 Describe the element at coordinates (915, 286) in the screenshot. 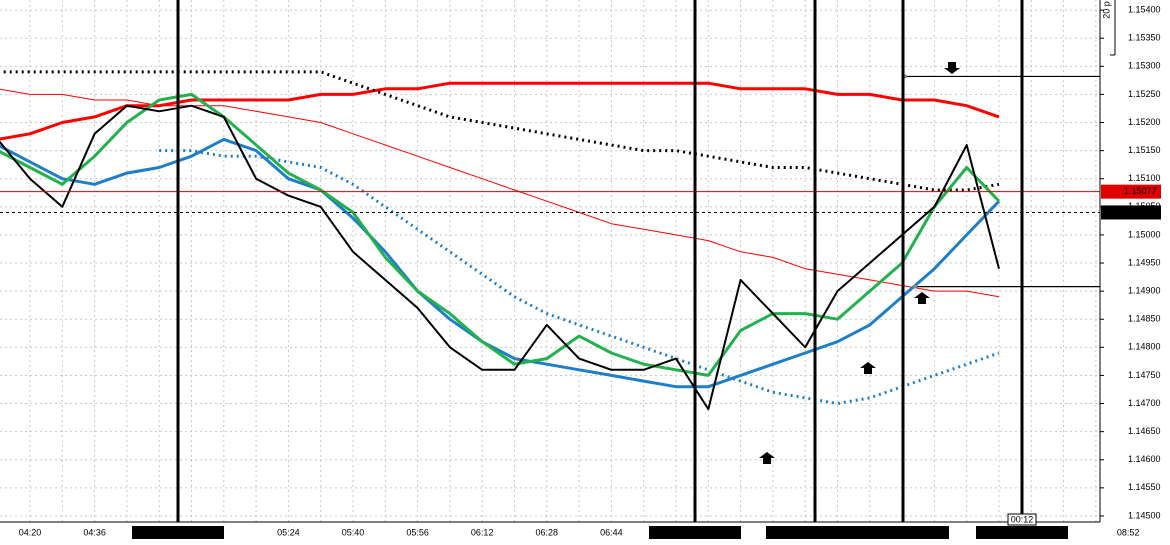

I see `trend-anchor` at that location.